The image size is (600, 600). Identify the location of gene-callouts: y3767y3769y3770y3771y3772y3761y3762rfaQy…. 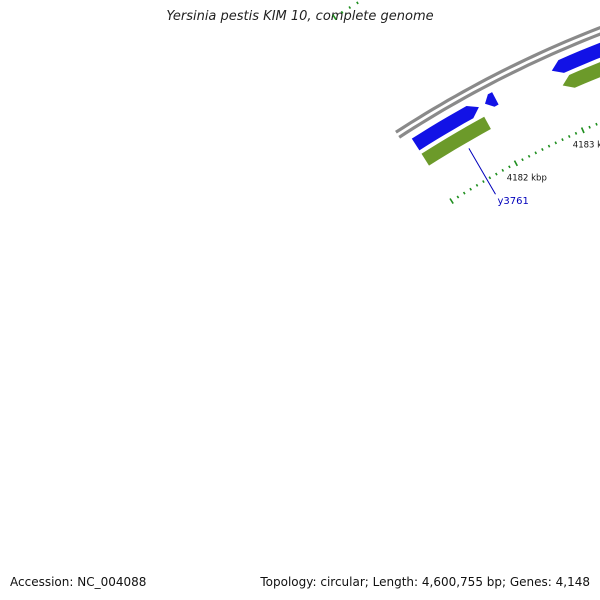
(498, 177).